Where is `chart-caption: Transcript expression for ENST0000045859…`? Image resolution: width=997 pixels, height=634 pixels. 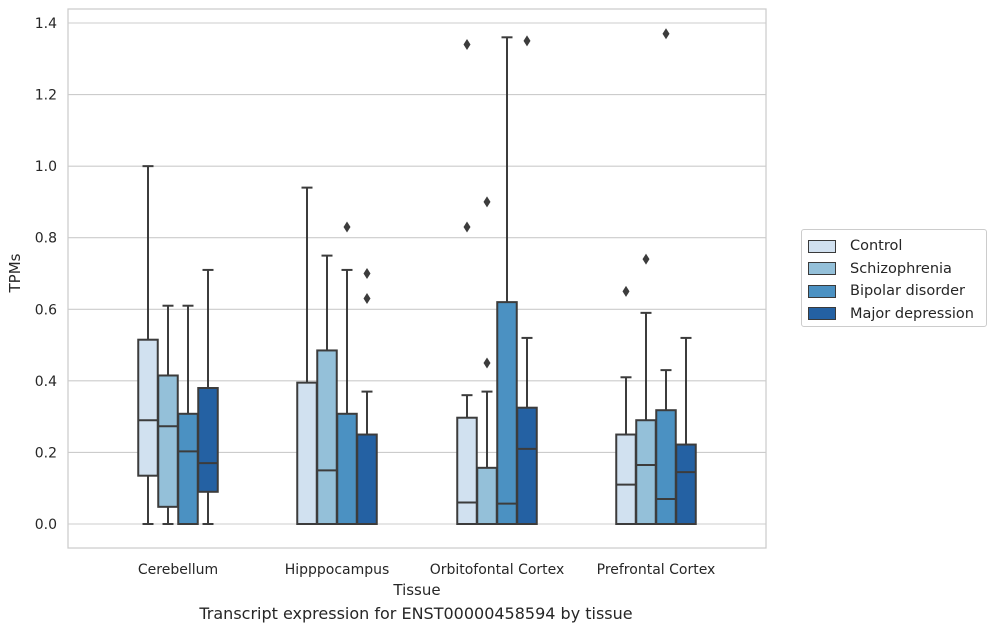
chart-caption: Transcript expression for ENST0000045859… is located at coordinates (416, 613).